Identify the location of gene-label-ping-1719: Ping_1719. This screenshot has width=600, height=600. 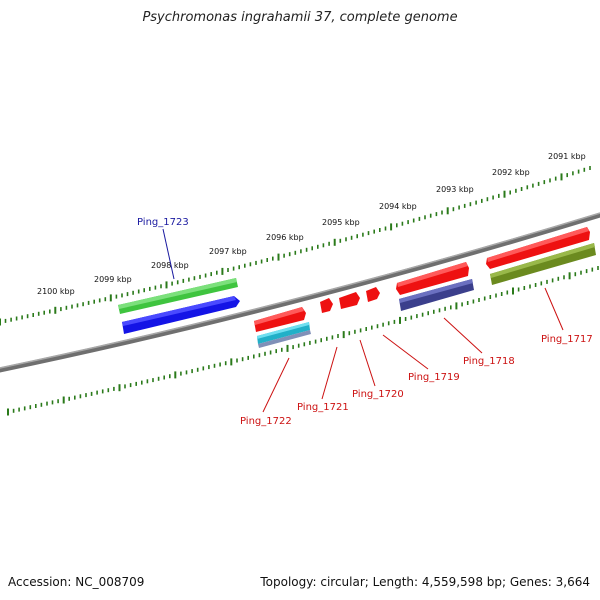
(434, 377).